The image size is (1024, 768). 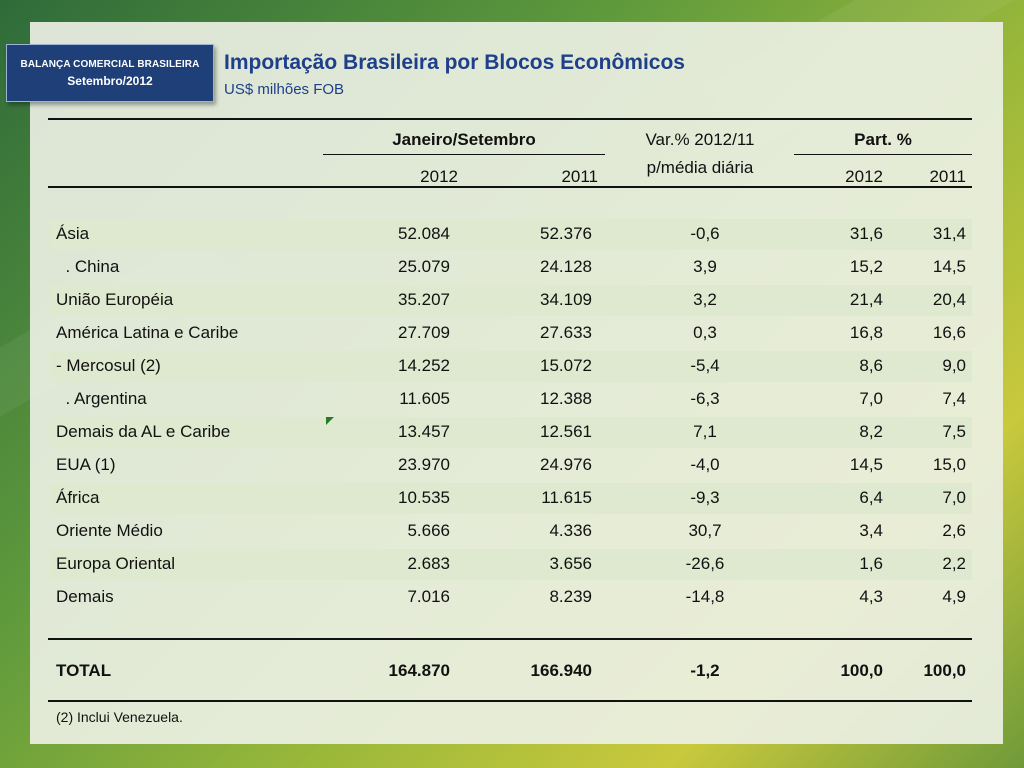 What do you see at coordinates (108, 365) in the screenshot?
I see `row-label: - Mercosul (2)` at bounding box center [108, 365].